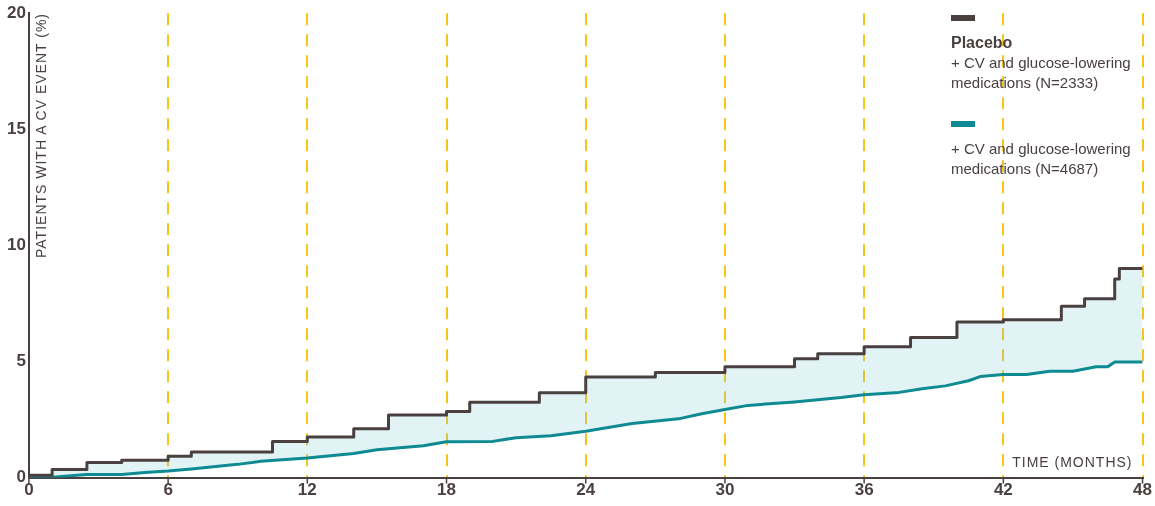  I want to click on y-tick-label: 5, so click(21, 361).